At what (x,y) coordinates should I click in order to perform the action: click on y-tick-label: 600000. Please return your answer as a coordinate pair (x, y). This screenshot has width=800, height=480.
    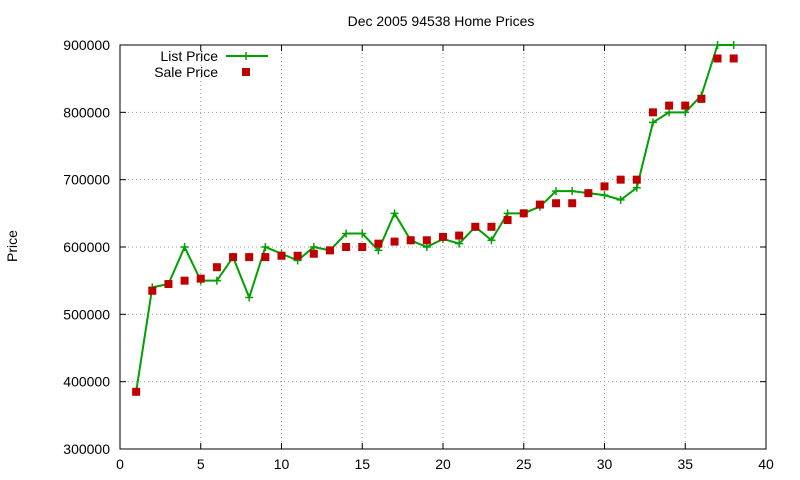
    Looking at the image, I should click on (86, 247).